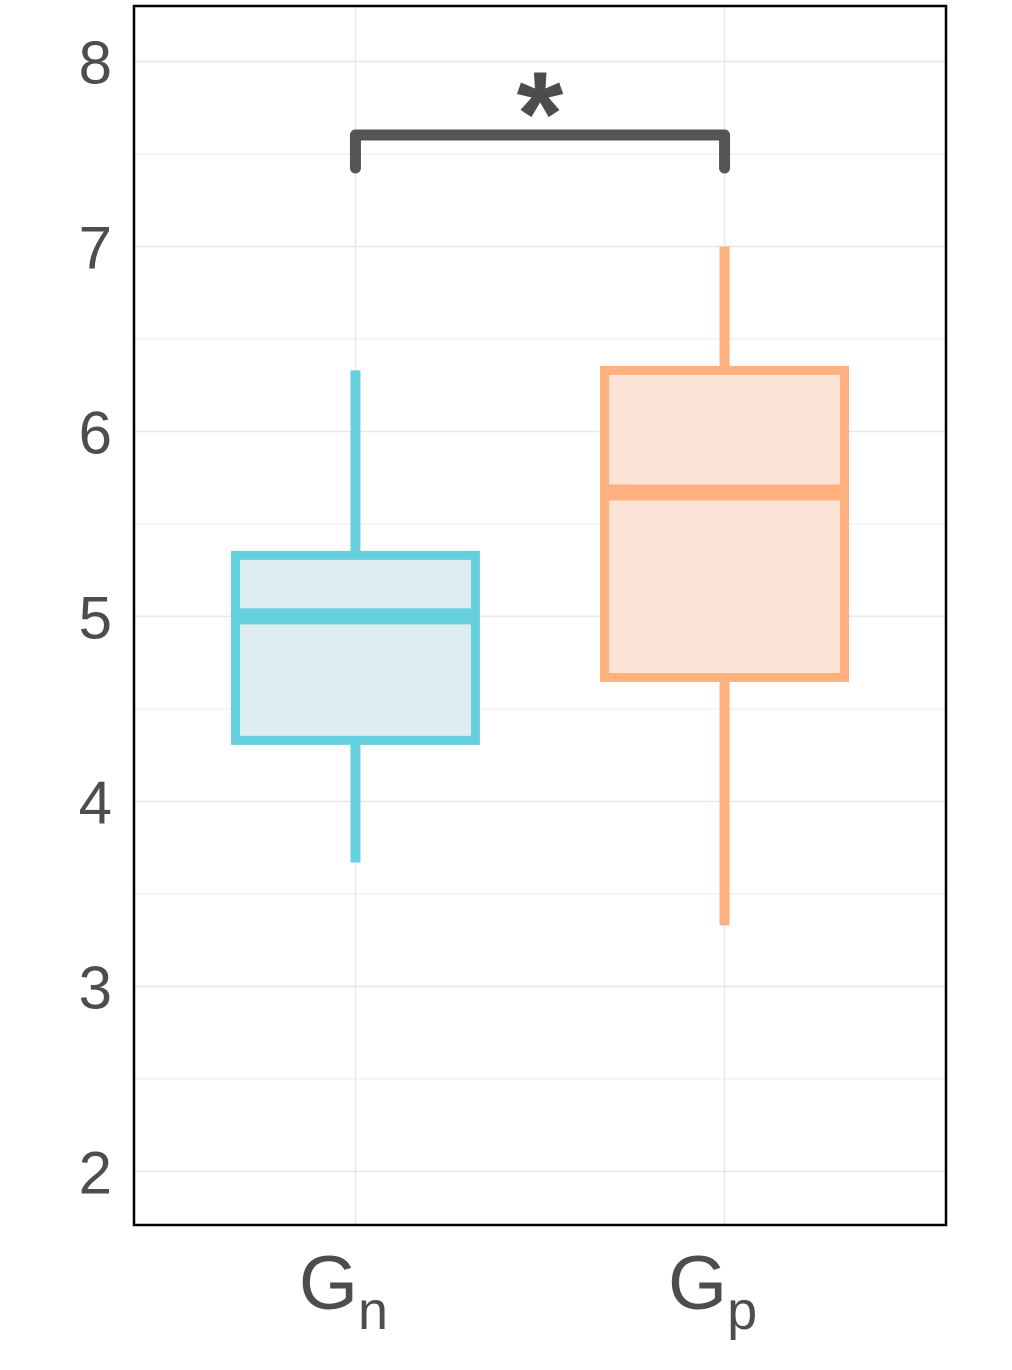  What do you see at coordinates (95, 247) in the screenshot?
I see `y-tick-label: 7` at bounding box center [95, 247].